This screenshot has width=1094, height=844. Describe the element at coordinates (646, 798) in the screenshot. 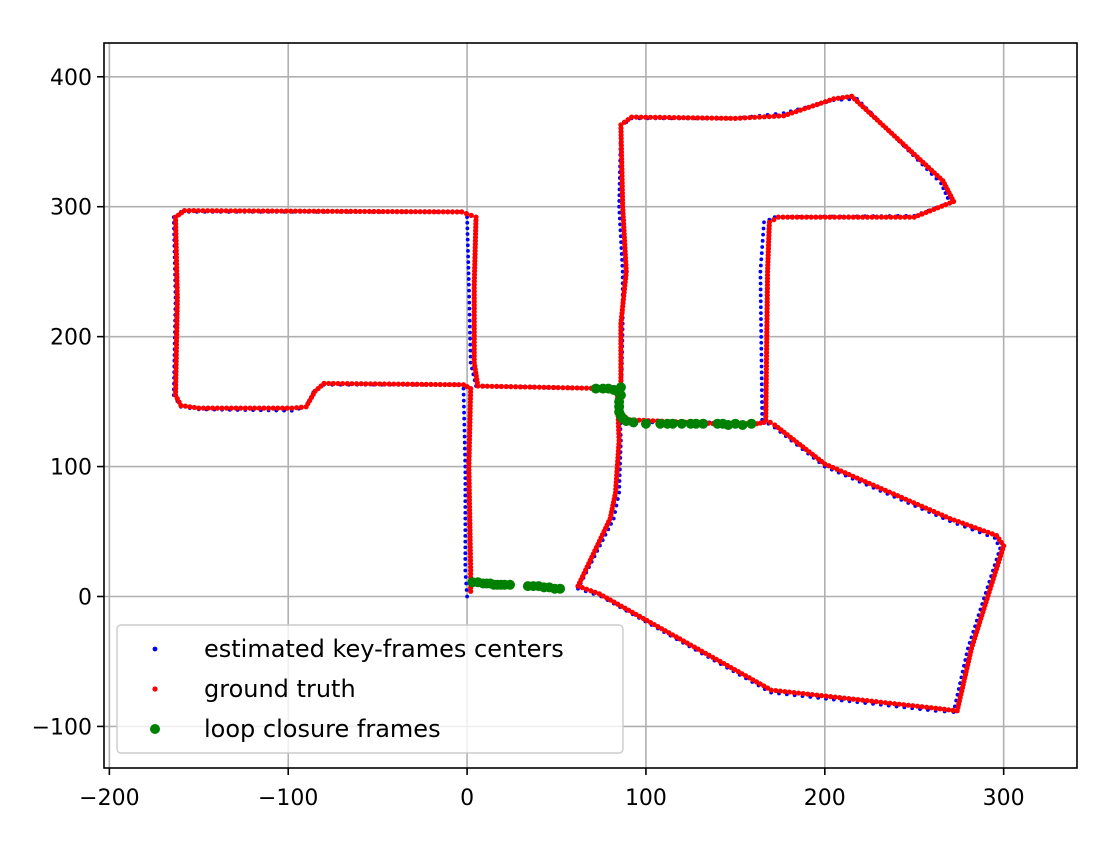

I see `x-tick-label: 100` at that location.